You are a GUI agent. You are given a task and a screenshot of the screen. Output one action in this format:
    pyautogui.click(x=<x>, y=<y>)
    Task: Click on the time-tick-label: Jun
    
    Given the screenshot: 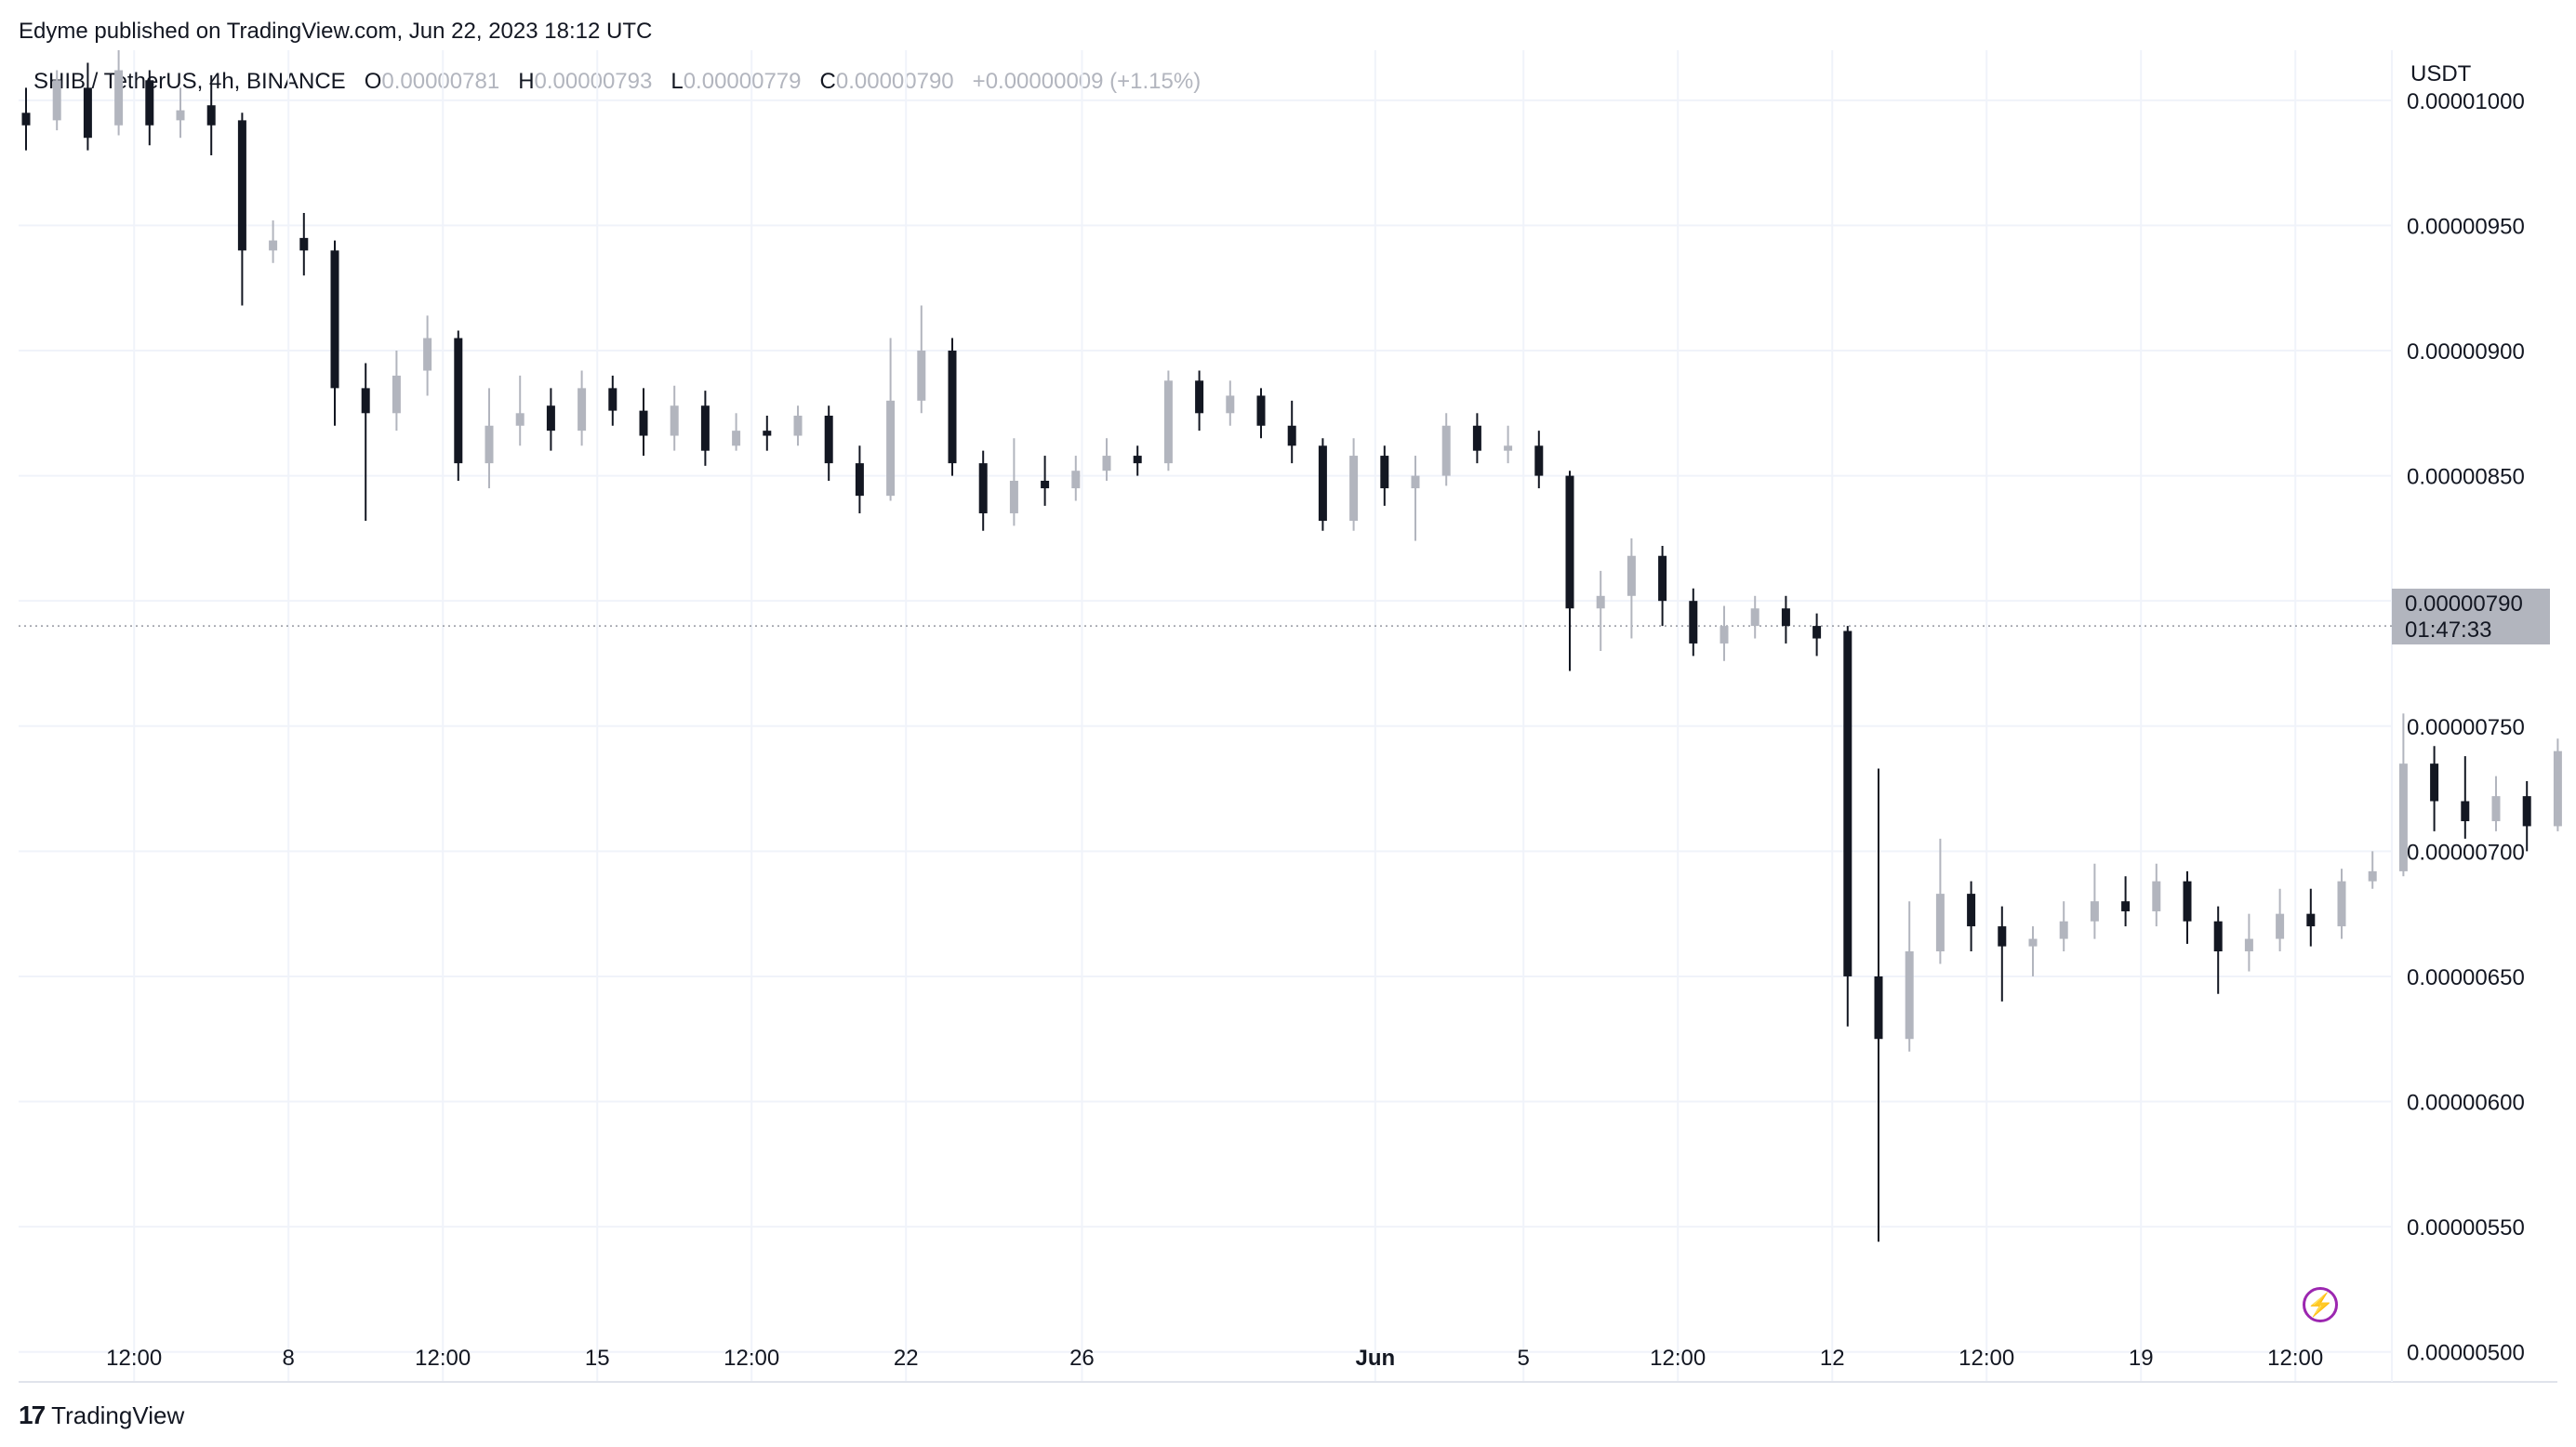 What is the action you would take?
    pyautogui.click(x=1376, y=1358)
    